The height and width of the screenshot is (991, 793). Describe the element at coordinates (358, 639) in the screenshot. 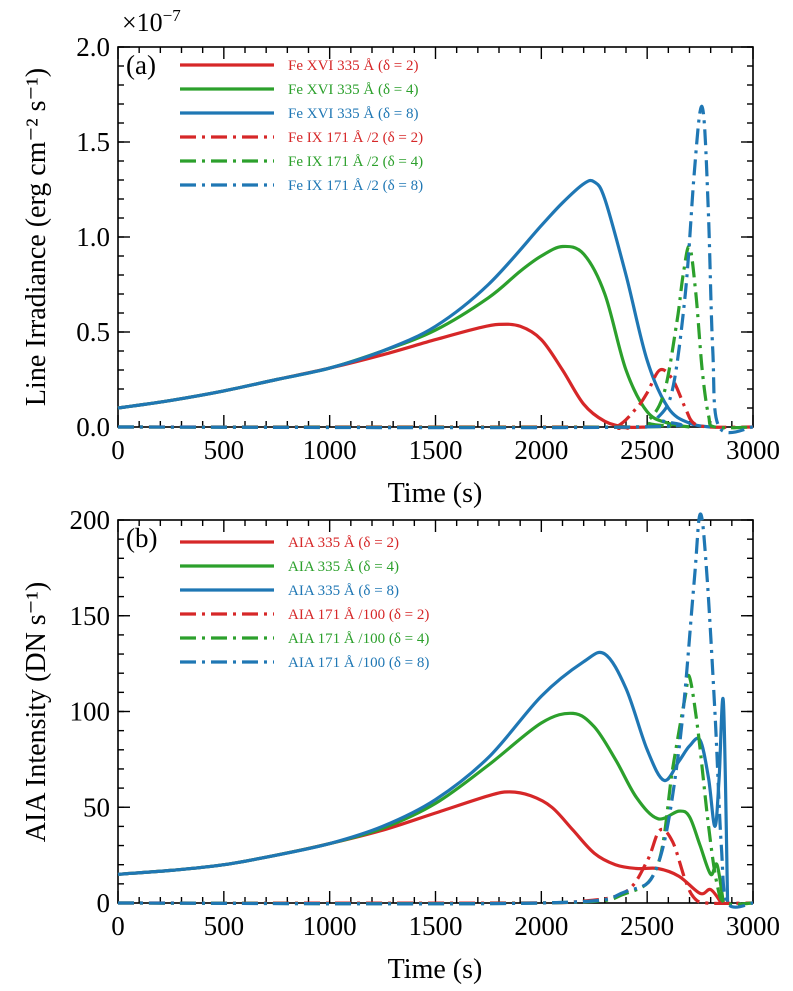

I see `legend-label-4: AIA 171 Å /100 (δ = 4)` at that location.